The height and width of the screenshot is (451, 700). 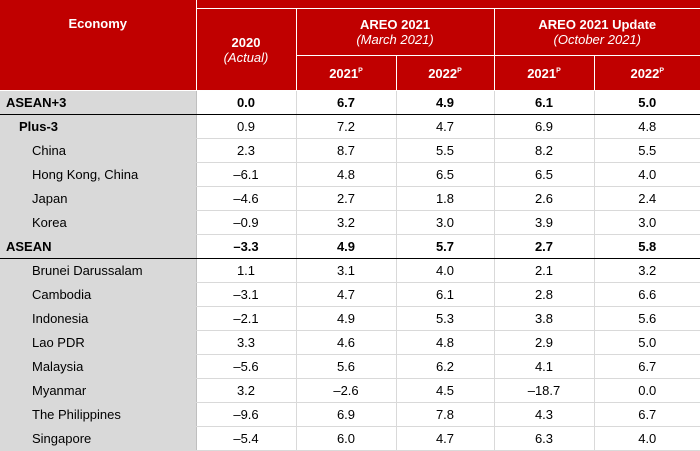 What do you see at coordinates (246, 57) in the screenshot?
I see `actual-label: (Actual)` at bounding box center [246, 57].